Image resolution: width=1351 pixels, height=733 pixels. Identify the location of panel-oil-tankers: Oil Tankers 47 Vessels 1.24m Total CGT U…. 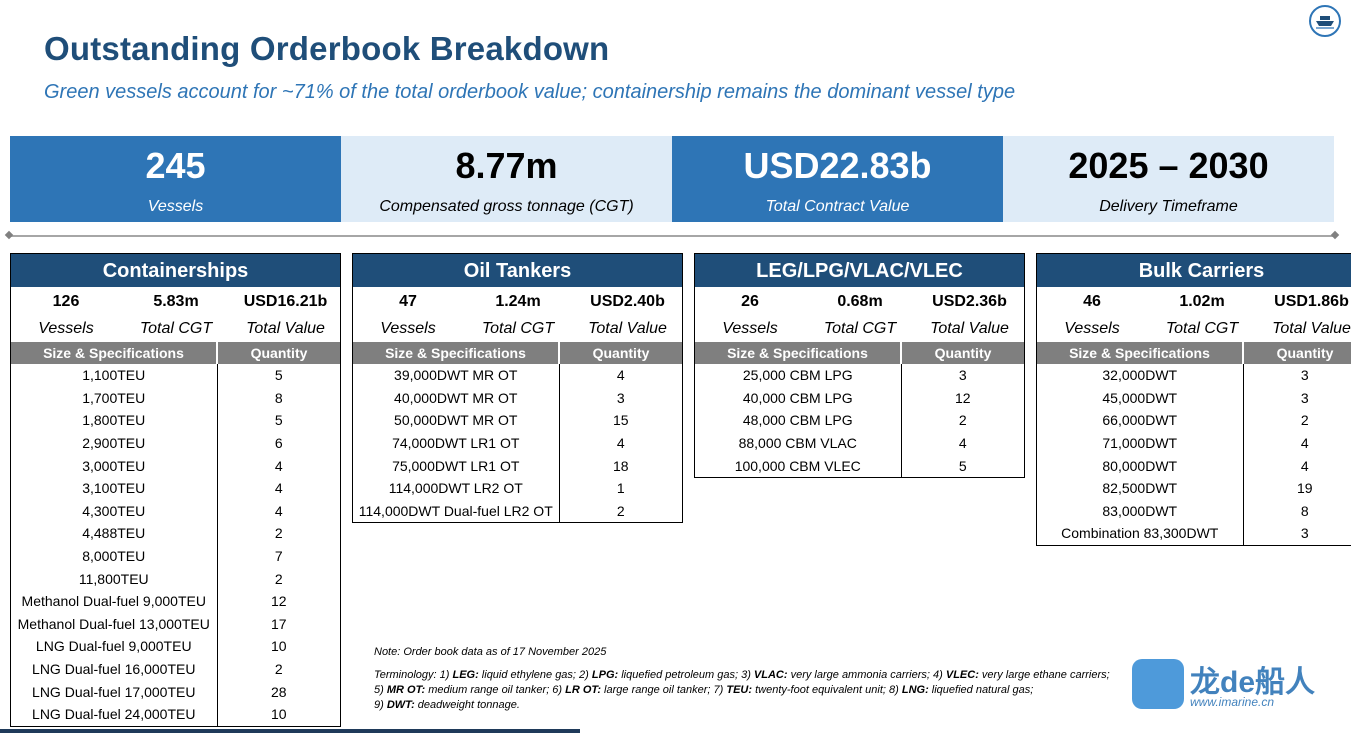
(517, 388).